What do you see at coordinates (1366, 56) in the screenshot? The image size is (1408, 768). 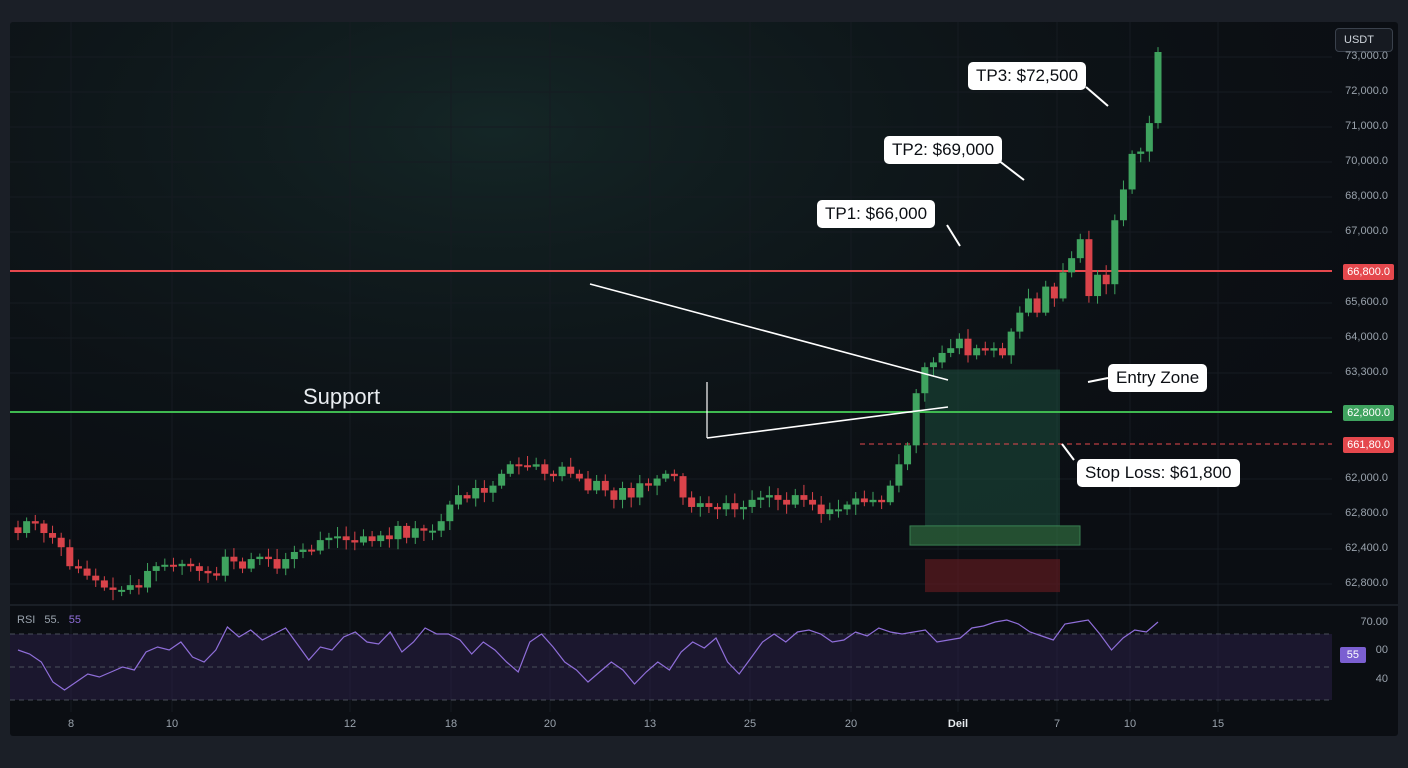 I see `price-axis-label: 73,000.0` at bounding box center [1366, 56].